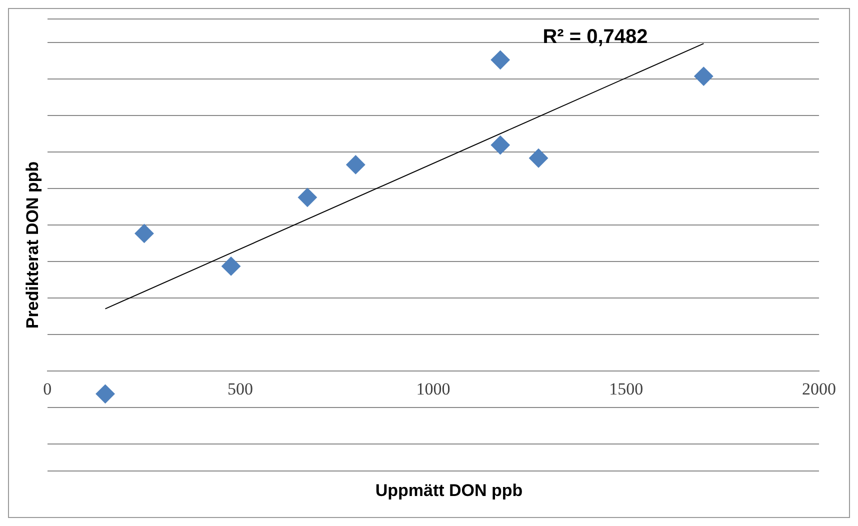 Image resolution: width=858 pixels, height=526 pixels. I want to click on x-tick-label: 0, so click(47, 389).